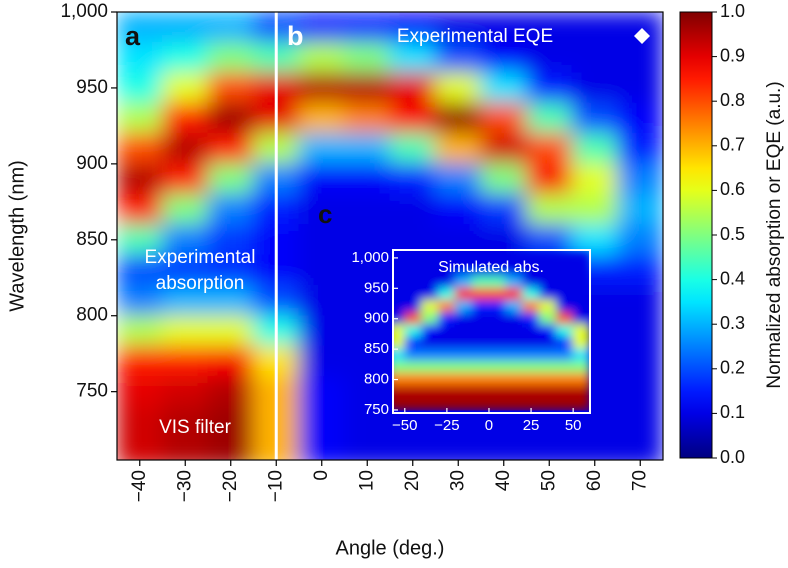 This screenshot has width=788, height=568. I want to click on colorbar-tick-label: 0.1, so click(732, 412).